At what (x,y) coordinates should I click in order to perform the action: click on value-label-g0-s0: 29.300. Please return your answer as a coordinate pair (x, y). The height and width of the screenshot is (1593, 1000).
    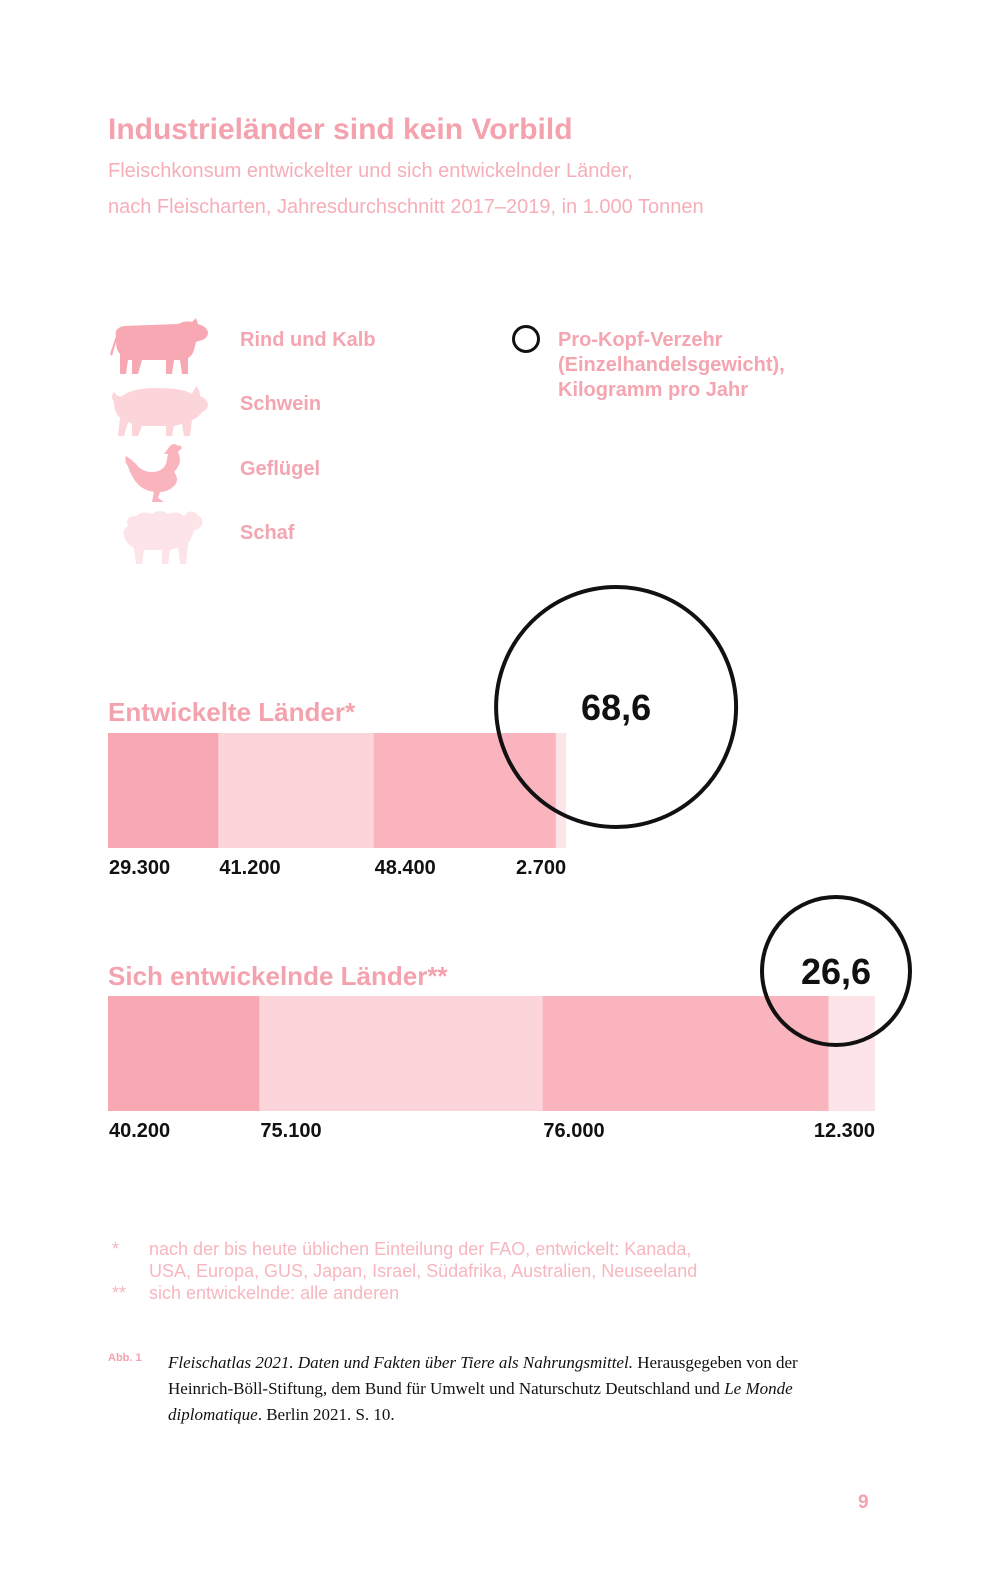
    Looking at the image, I should click on (139, 868).